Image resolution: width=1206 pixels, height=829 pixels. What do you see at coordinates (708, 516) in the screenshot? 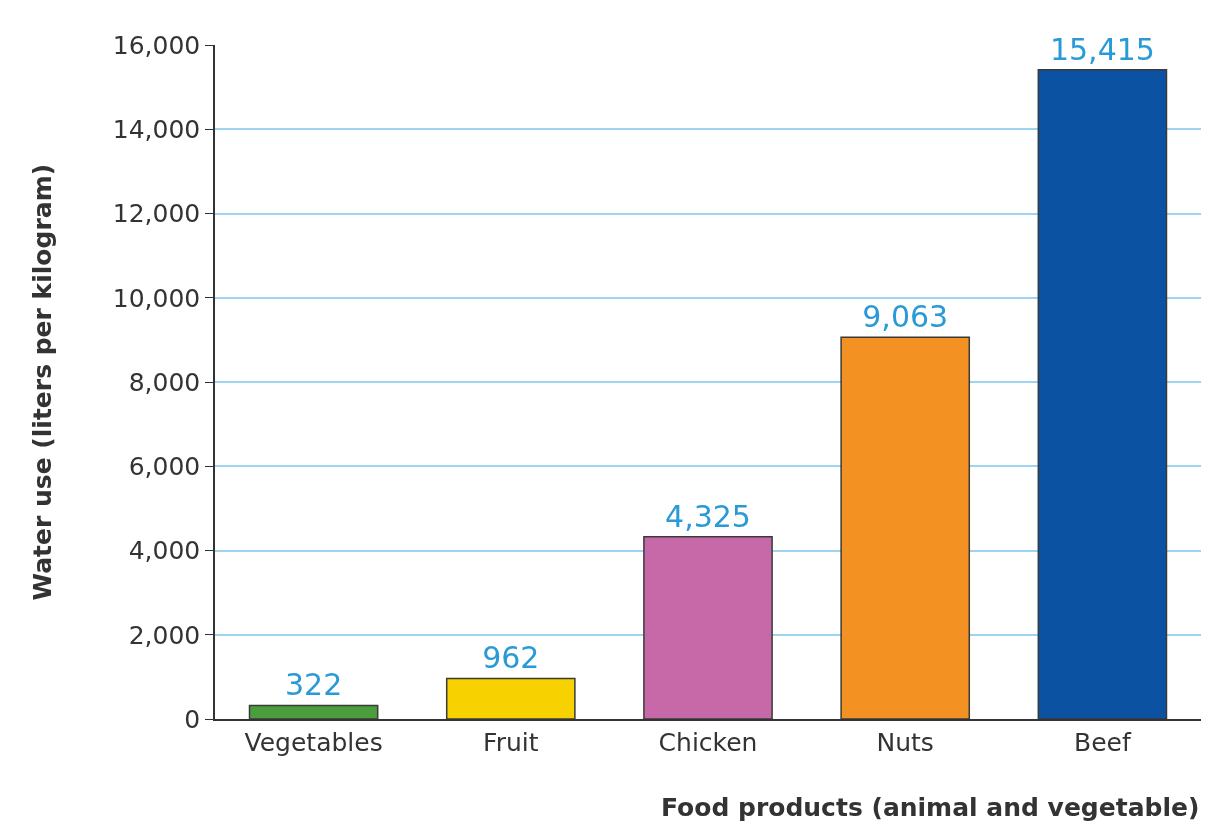
I see `data-label: 4,325` at bounding box center [708, 516].